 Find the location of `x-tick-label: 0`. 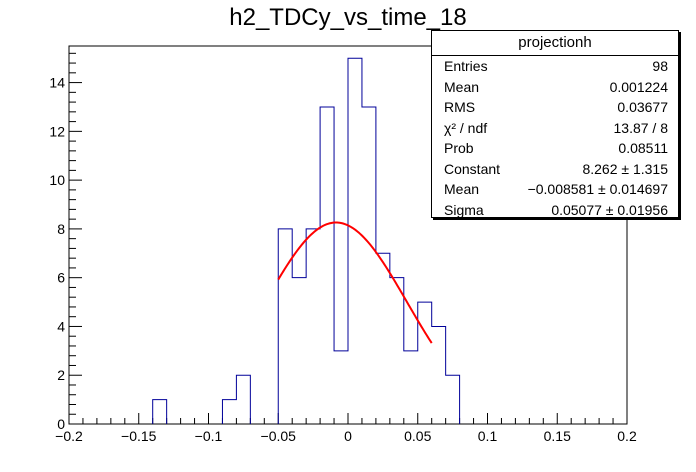

x-tick-label: 0 is located at coordinates (348, 436).